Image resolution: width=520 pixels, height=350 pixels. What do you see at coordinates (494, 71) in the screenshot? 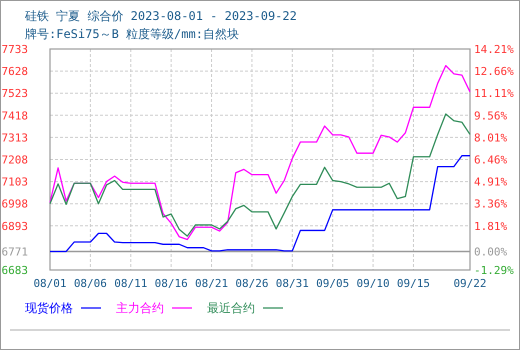
I see `y2-tick-label: 12.66%` at bounding box center [494, 71].